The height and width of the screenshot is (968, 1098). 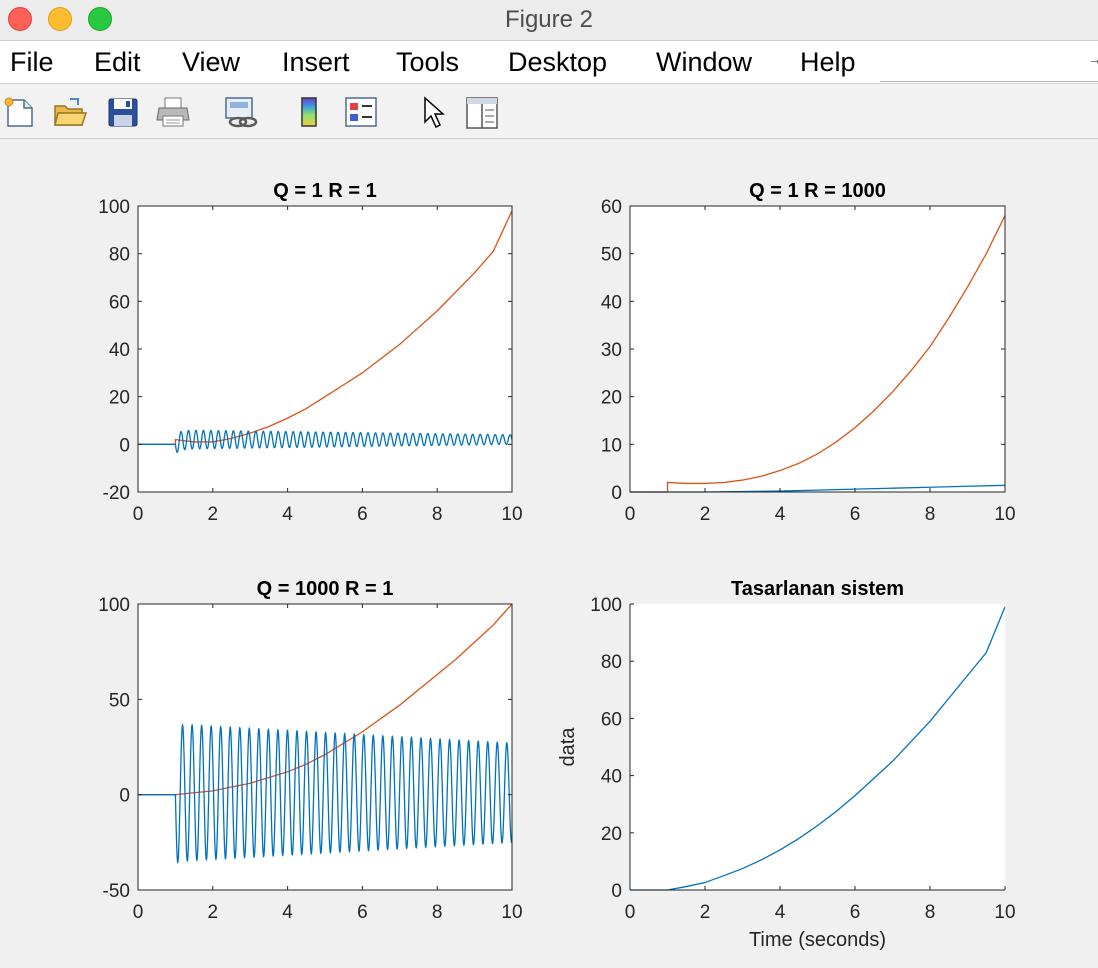 What do you see at coordinates (211, 62) in the screenshot?
I see `menu-view: View` at bounding box center [211, 62].